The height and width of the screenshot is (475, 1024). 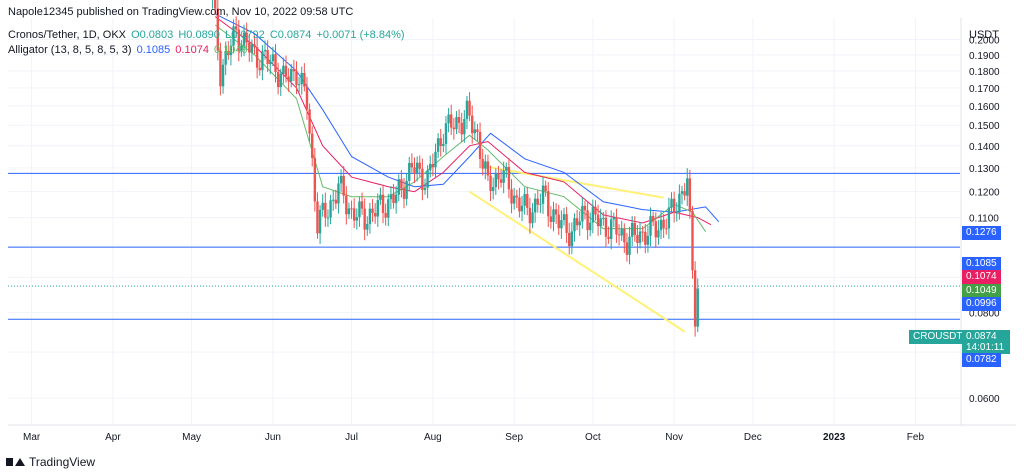 I want to click on teeth-value: 0.1074, so click(x=192, y=50).